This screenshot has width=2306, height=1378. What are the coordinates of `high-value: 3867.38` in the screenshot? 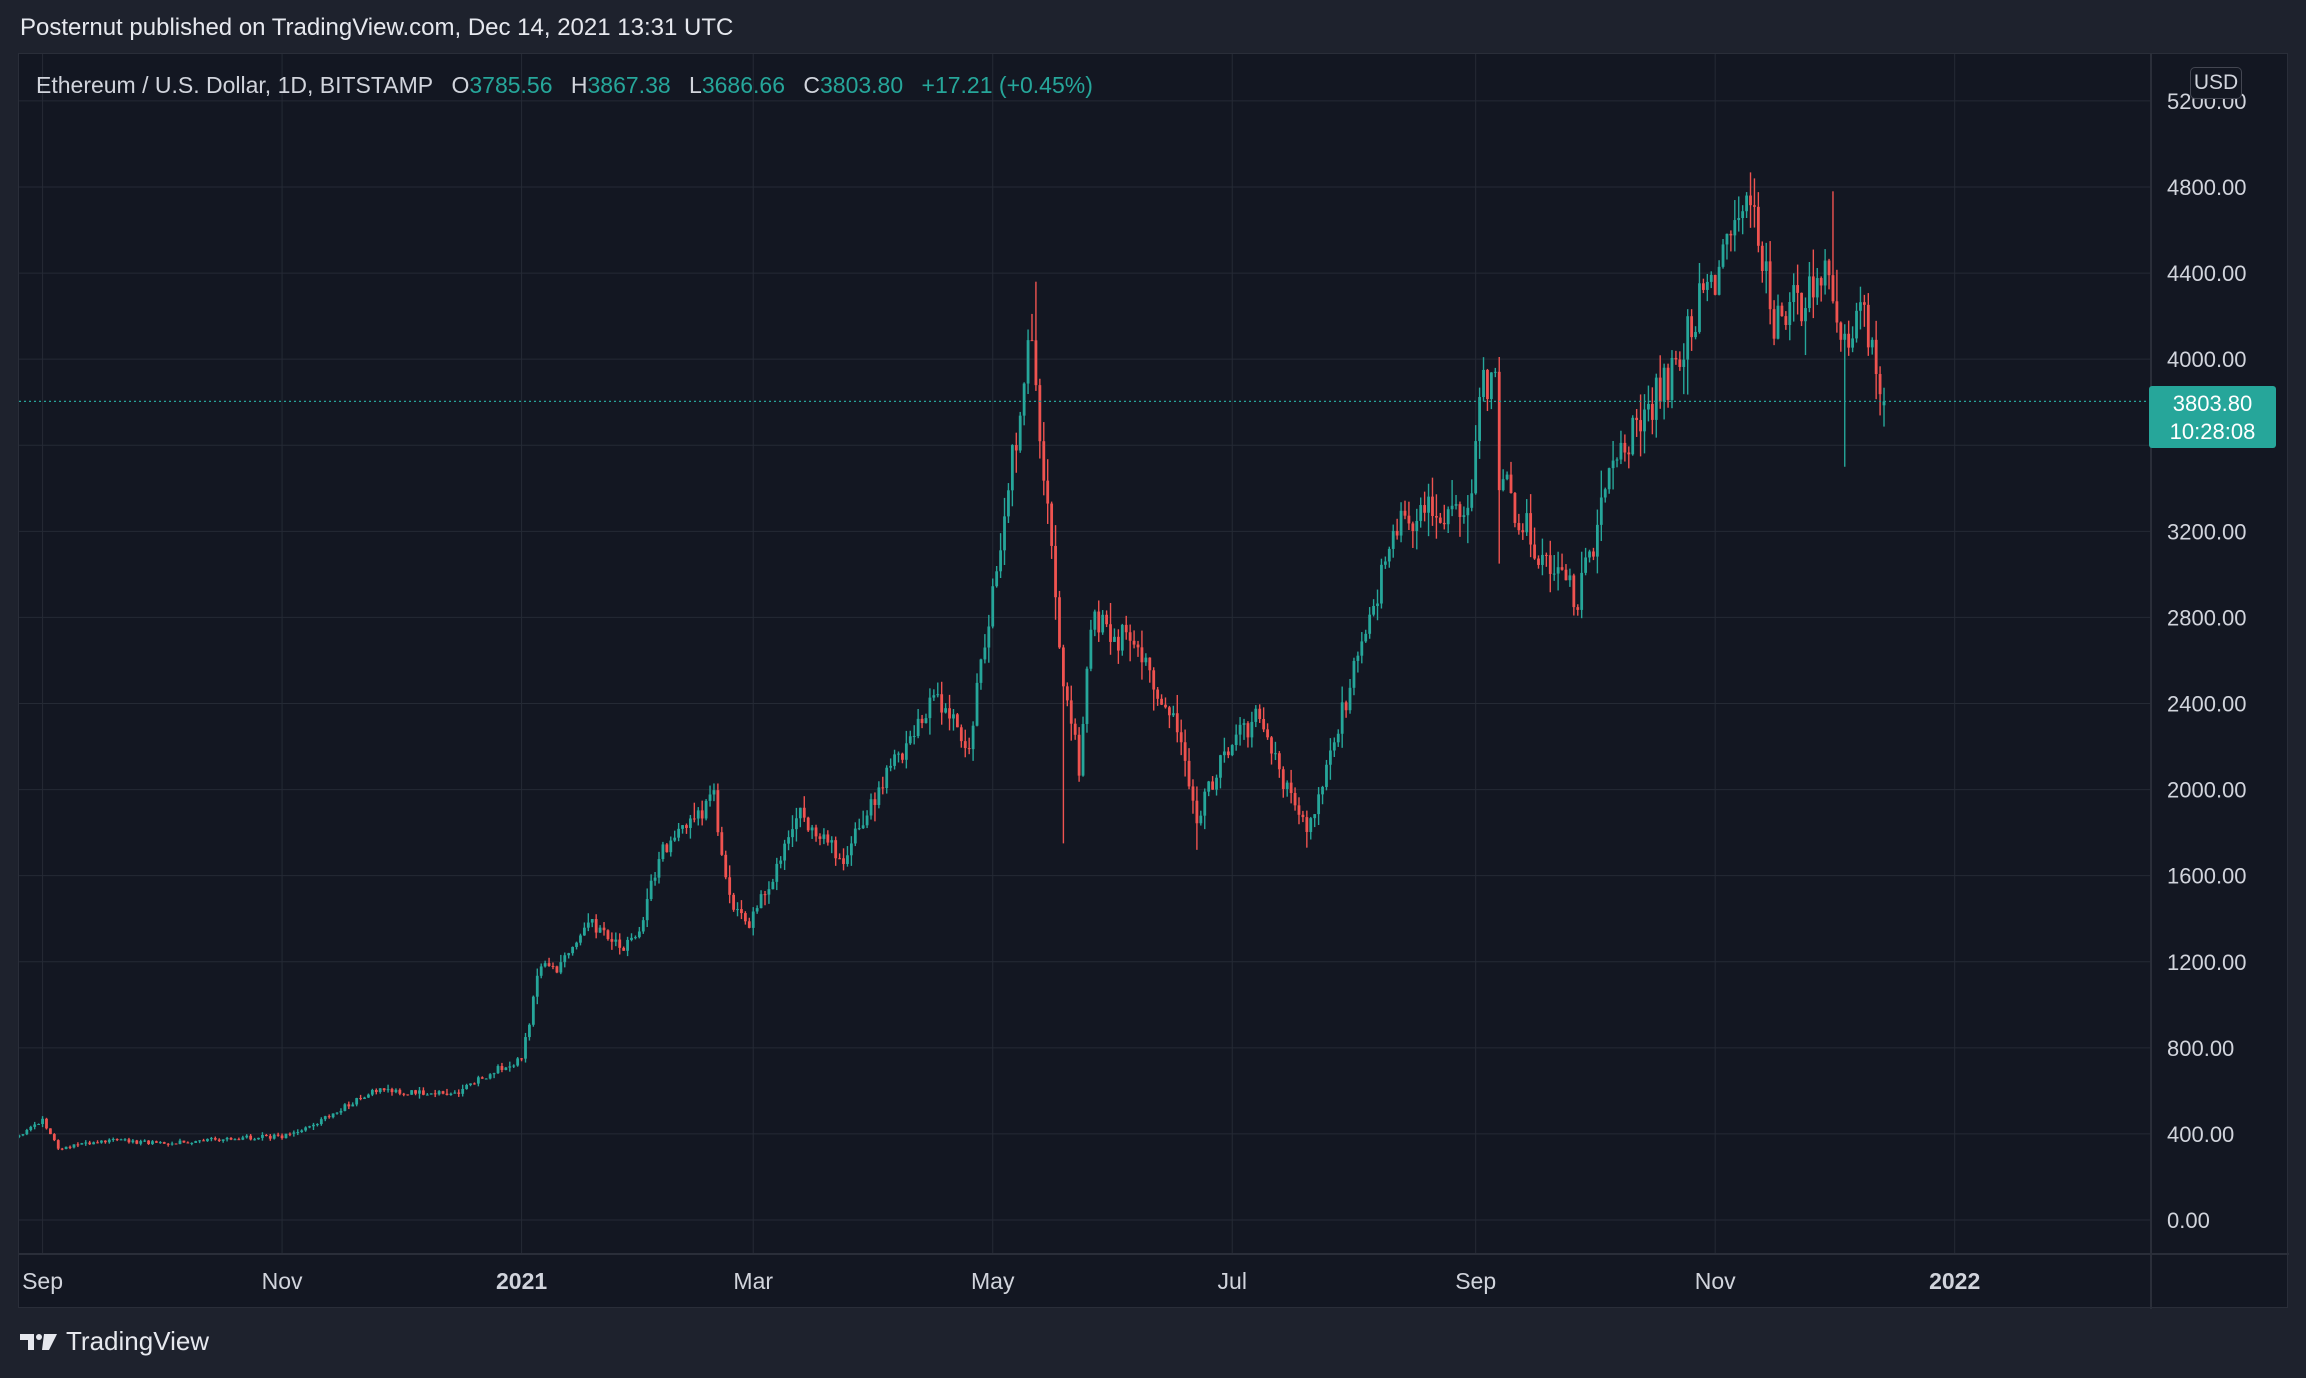 It's located at (629, 85).